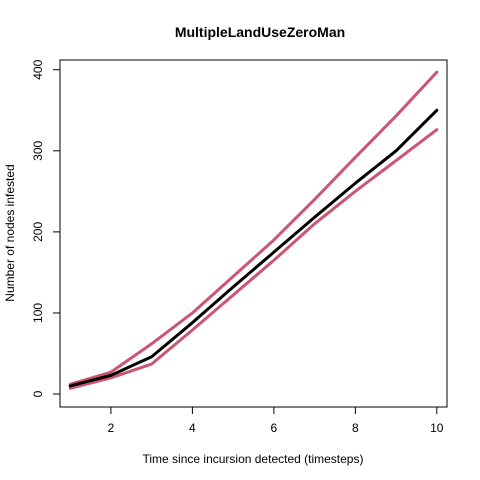 Image resolution: width=480 pixels, height=480 pixels. Describe the element at coordinates (111, 428) in the screenshot. I see `x-tick-label: 2` at that location.